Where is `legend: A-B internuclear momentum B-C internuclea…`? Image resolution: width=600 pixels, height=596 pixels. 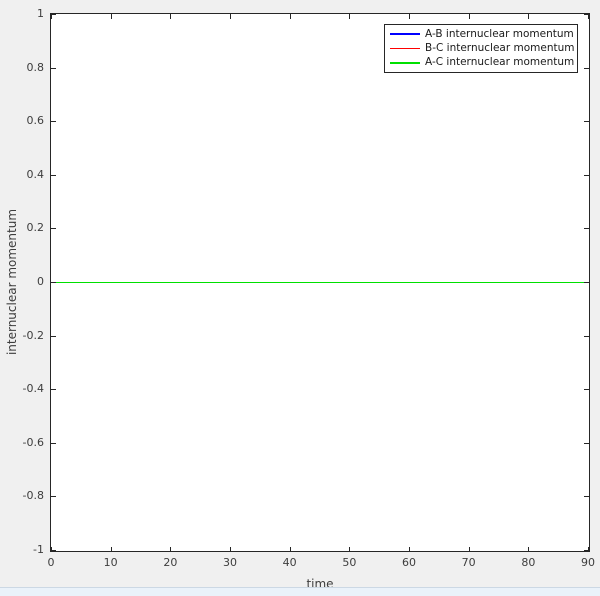
legend: A-B internuclear momentum B-C internuclea… is located at coordinates (481, 48).